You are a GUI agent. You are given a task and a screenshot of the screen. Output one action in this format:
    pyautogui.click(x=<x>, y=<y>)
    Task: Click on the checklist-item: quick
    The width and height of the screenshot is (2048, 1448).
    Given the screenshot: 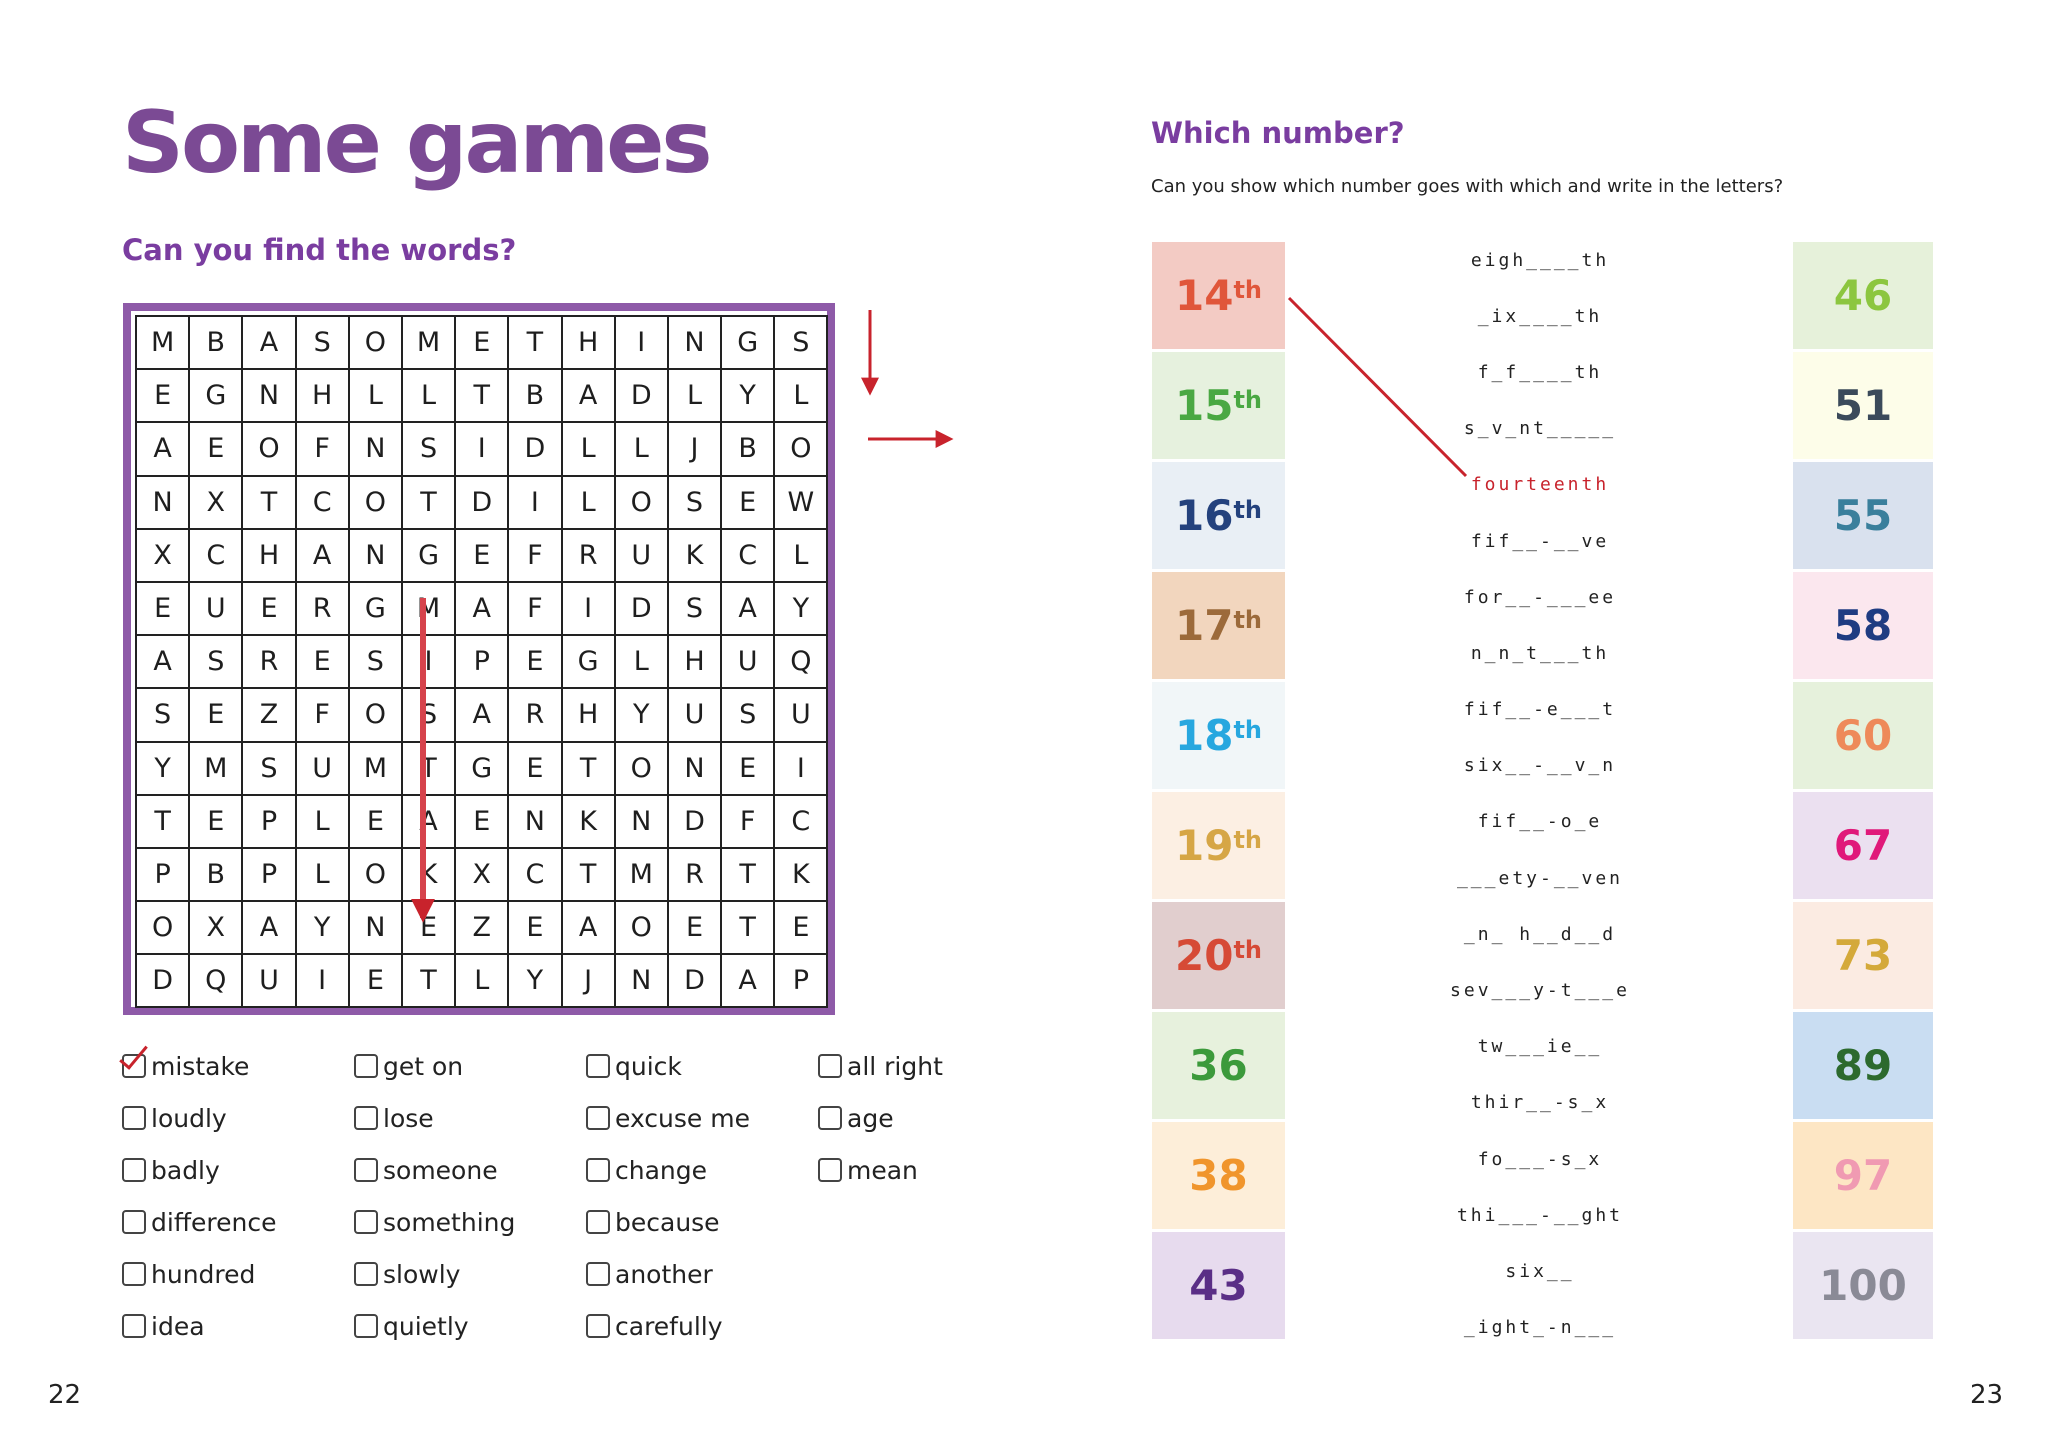 What is the action you would take?
    pyautogui.click(x=702, y=1066)
    